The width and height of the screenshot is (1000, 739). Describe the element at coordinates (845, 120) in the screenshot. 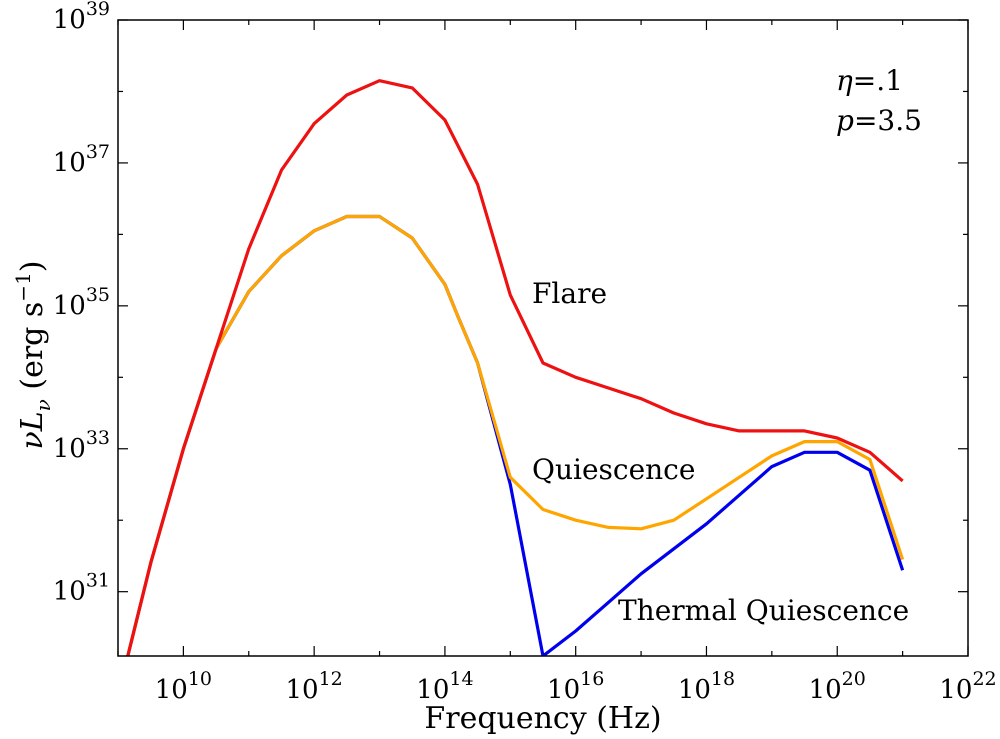

I see `param-p-symbol: p` at that location.